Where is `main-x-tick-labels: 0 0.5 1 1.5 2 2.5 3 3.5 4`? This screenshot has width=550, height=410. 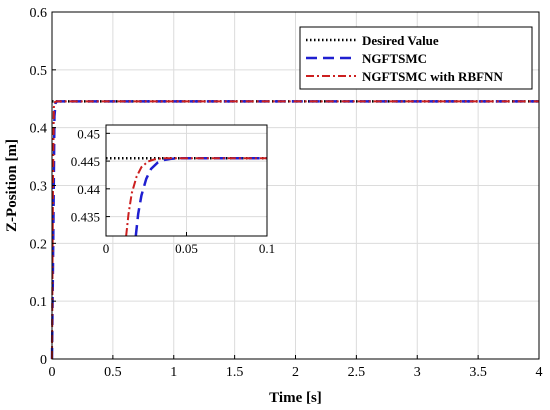
main-x-tick-labels: 0 0.5 1 1.5 2 2.5 3 3.5 4 is located at coordinates (296, 372).